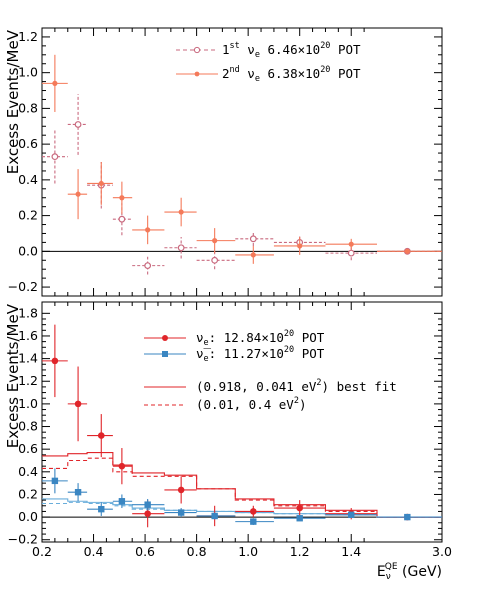 The image size is (491, 599). Describe the element at coordinates (94, 551) in the screenshot. I see `x-tick-label: 0.4` at that location.